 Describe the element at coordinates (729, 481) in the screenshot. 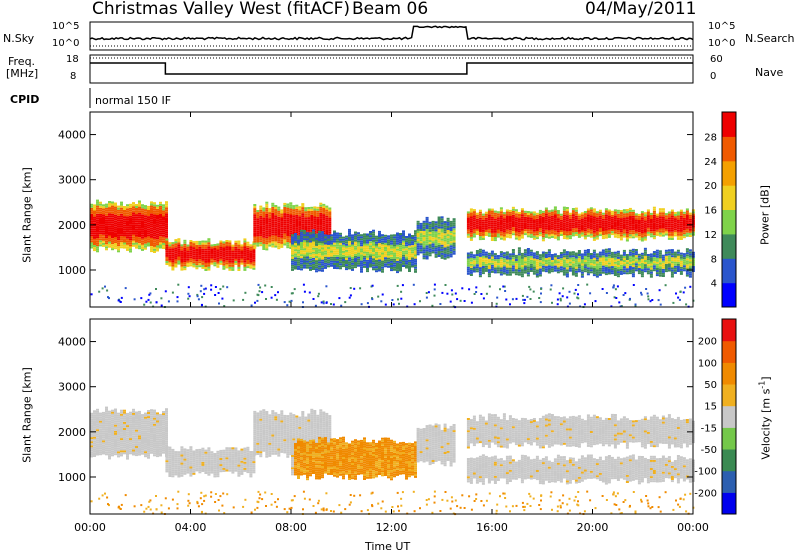

I see `velocity-colorbar-swatch` at that location.